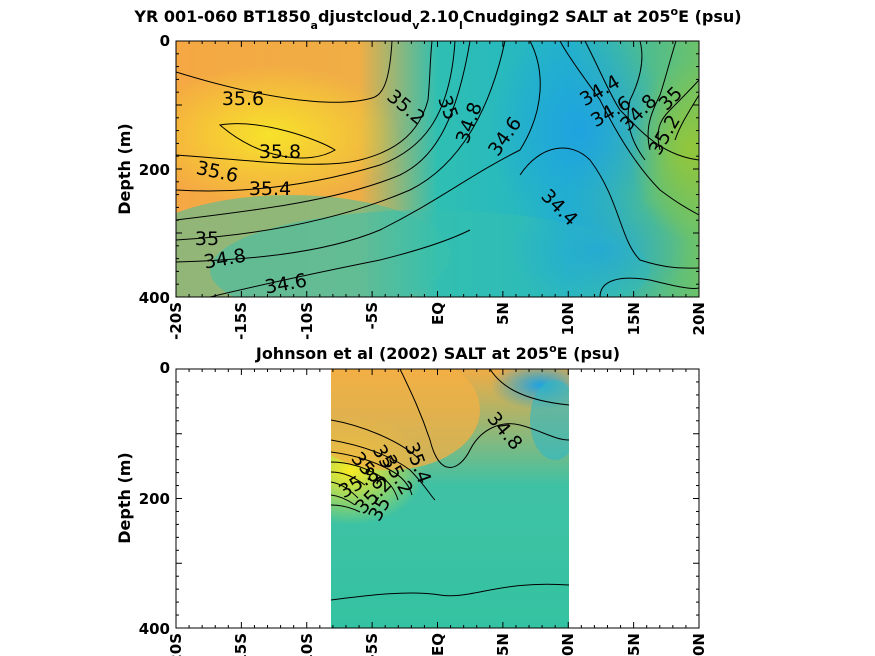 Image resolution: width=875 pixels, height=656 pixels. Describe the element at coordinates (154, 499) in the screenshot. I see `panel-2-ytick: 200` at that location.